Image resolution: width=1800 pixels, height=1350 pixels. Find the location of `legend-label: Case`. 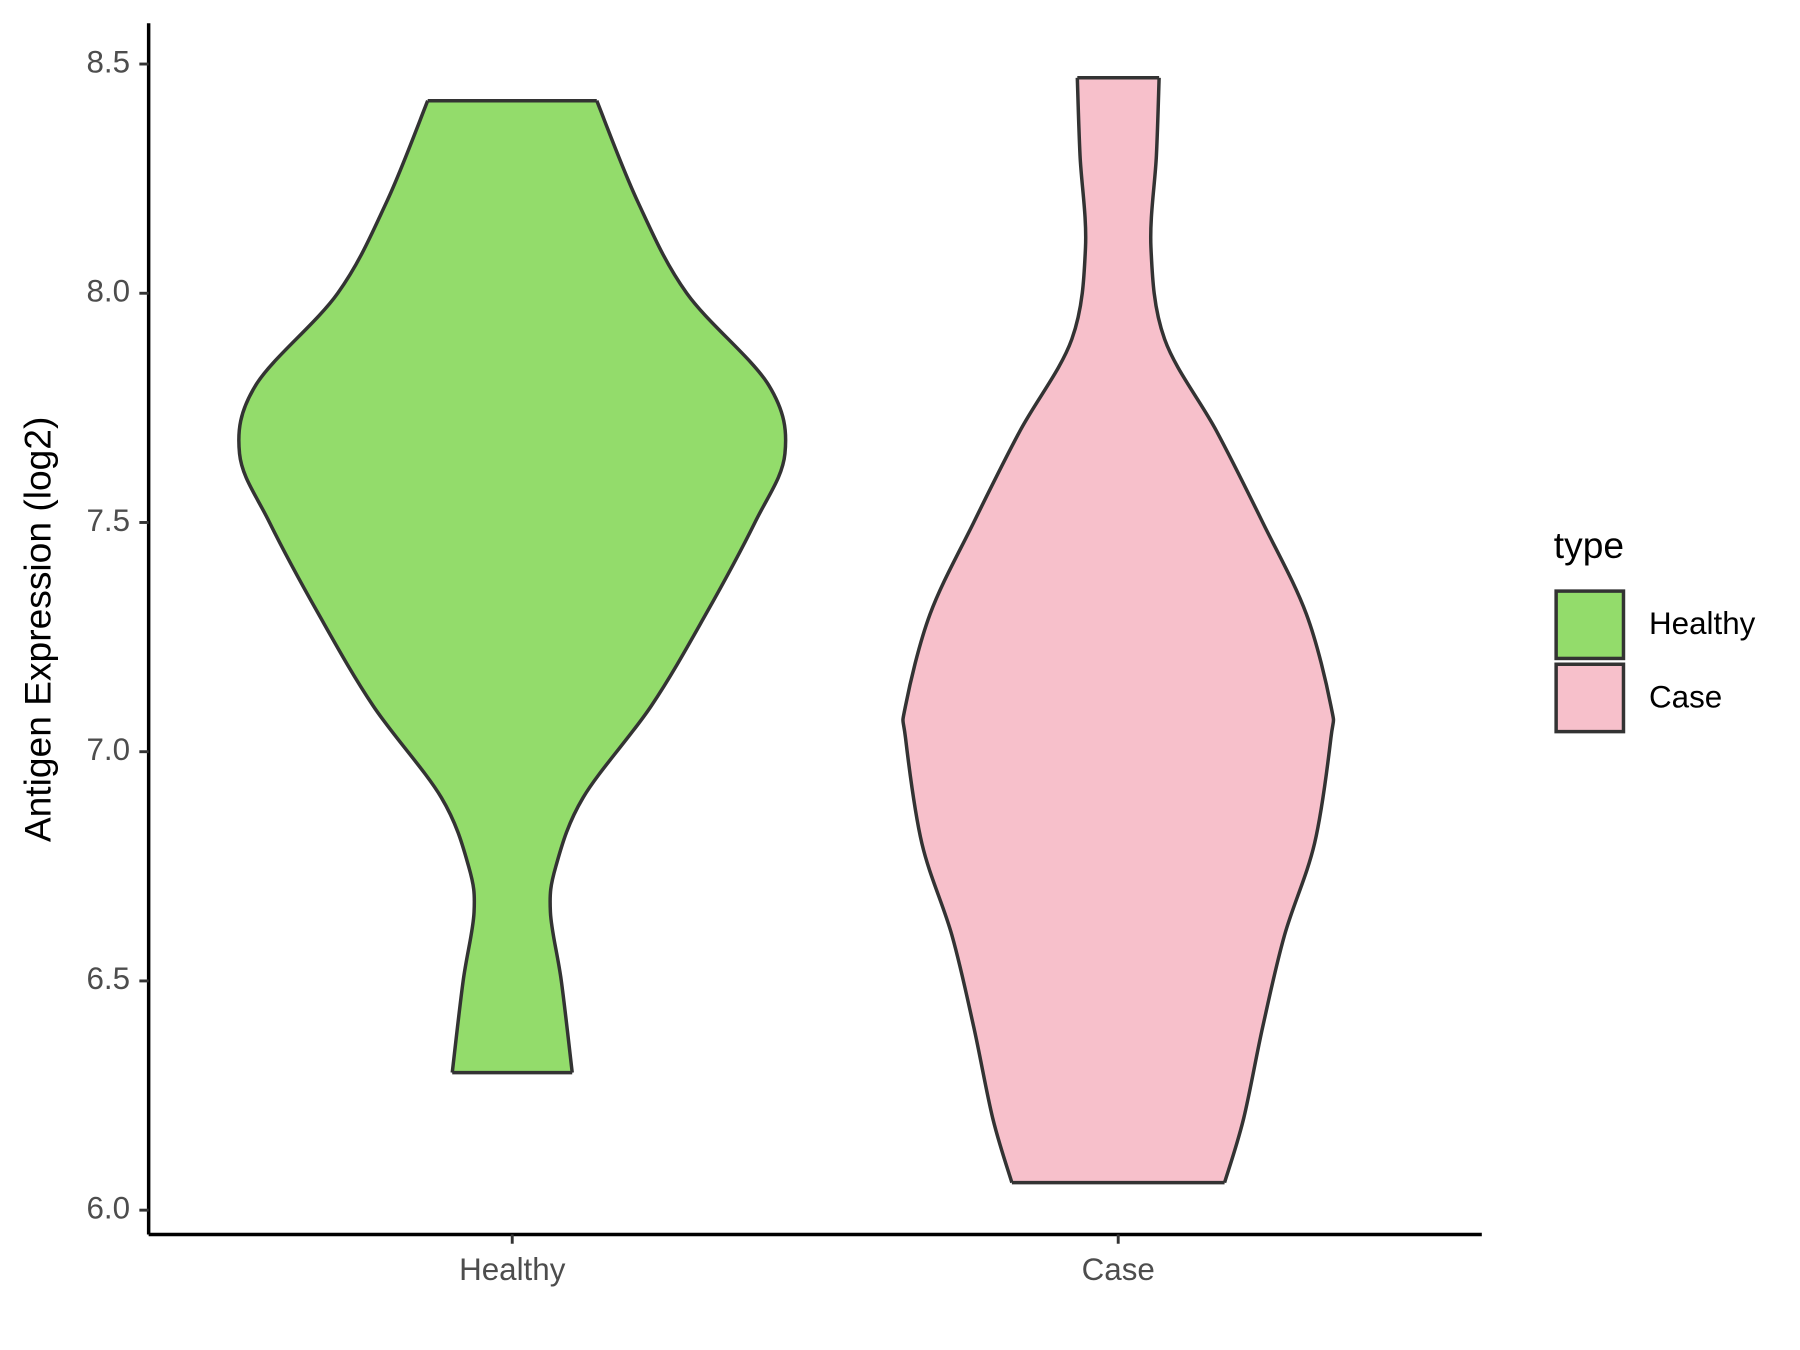

legend-label: Case is located at coordinates (1685, 696).